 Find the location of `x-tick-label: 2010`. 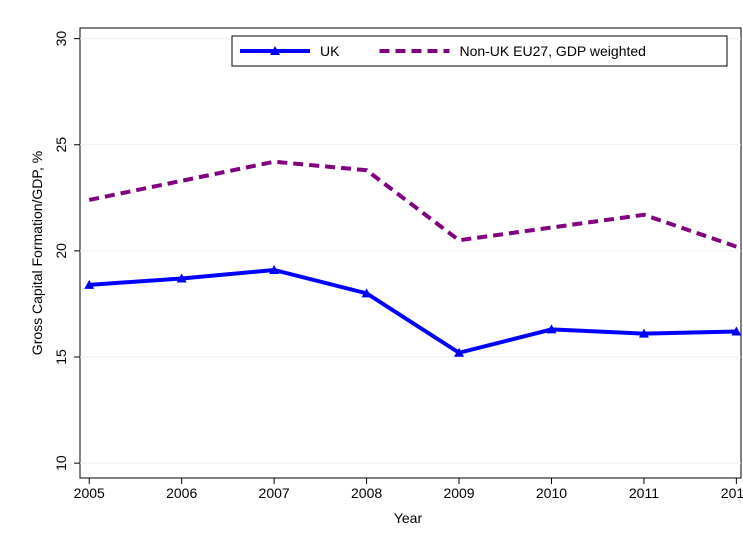

x-tick-label: 2010 is located at coordinates (551, 493).